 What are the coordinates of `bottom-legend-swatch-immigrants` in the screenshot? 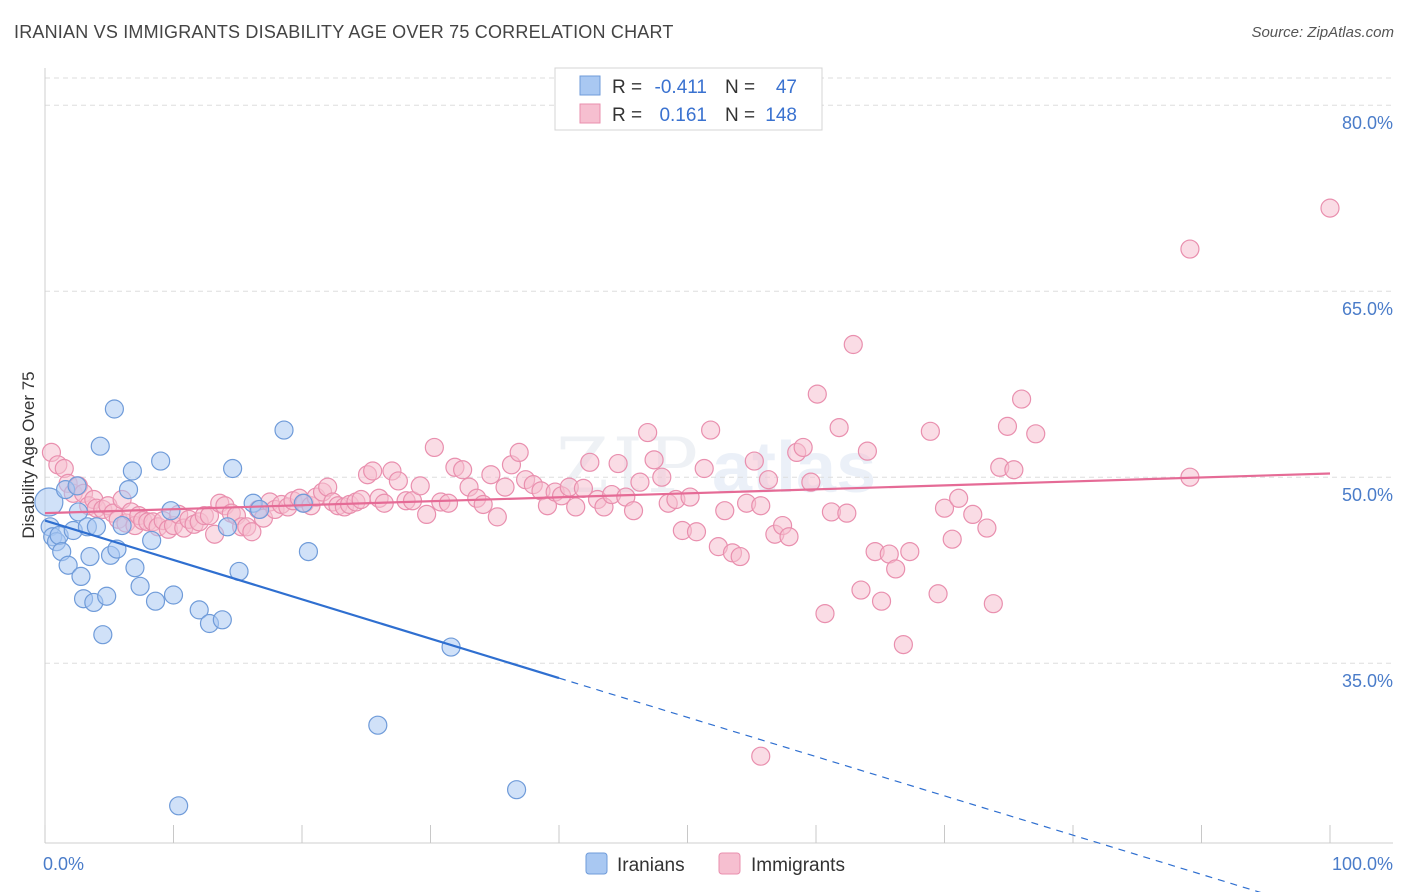 It's located at (729, 863).